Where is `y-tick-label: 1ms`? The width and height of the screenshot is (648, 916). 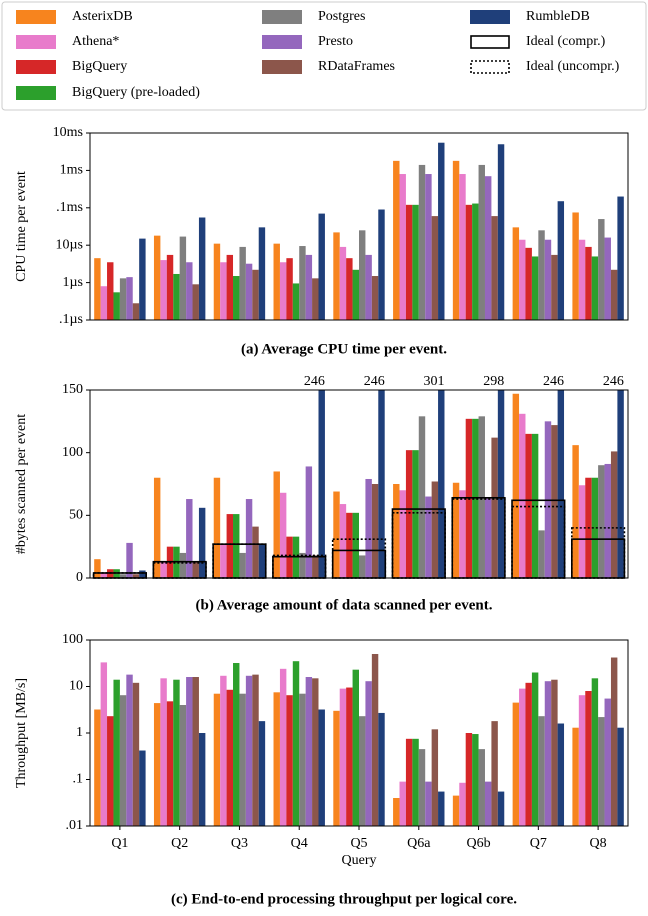 y-tick-label: 1ms is located at coordinates (71, 170).